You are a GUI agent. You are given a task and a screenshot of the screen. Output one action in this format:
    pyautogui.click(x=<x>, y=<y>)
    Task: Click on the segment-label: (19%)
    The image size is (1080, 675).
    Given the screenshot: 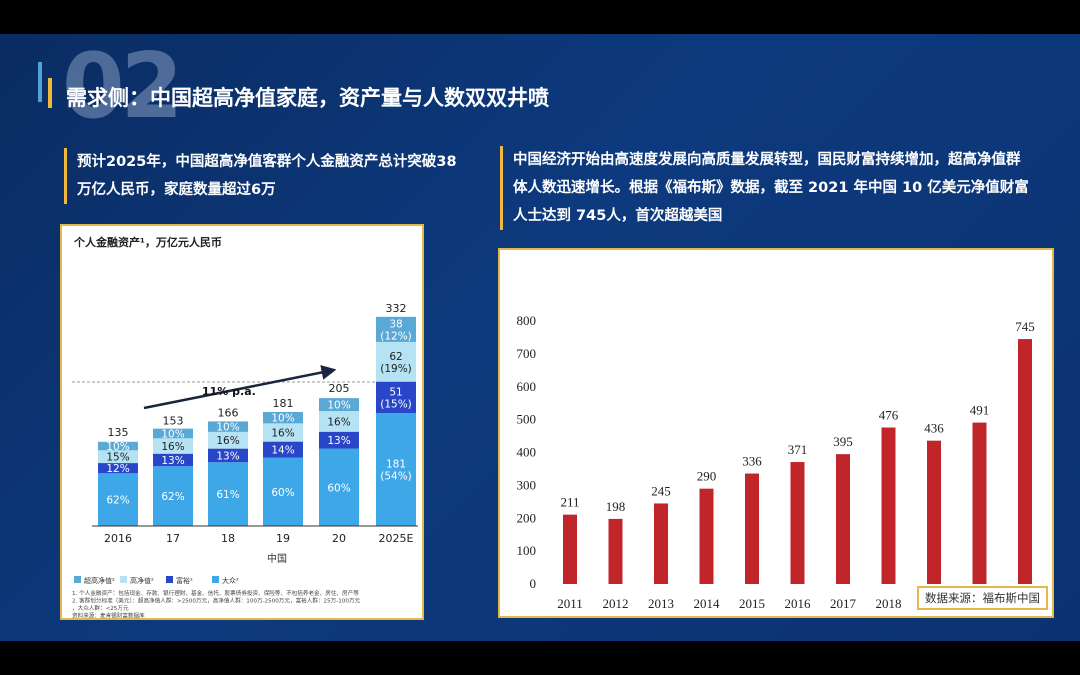 What is the action you would take?
    pyautogui.click(x=396, y=369)
    